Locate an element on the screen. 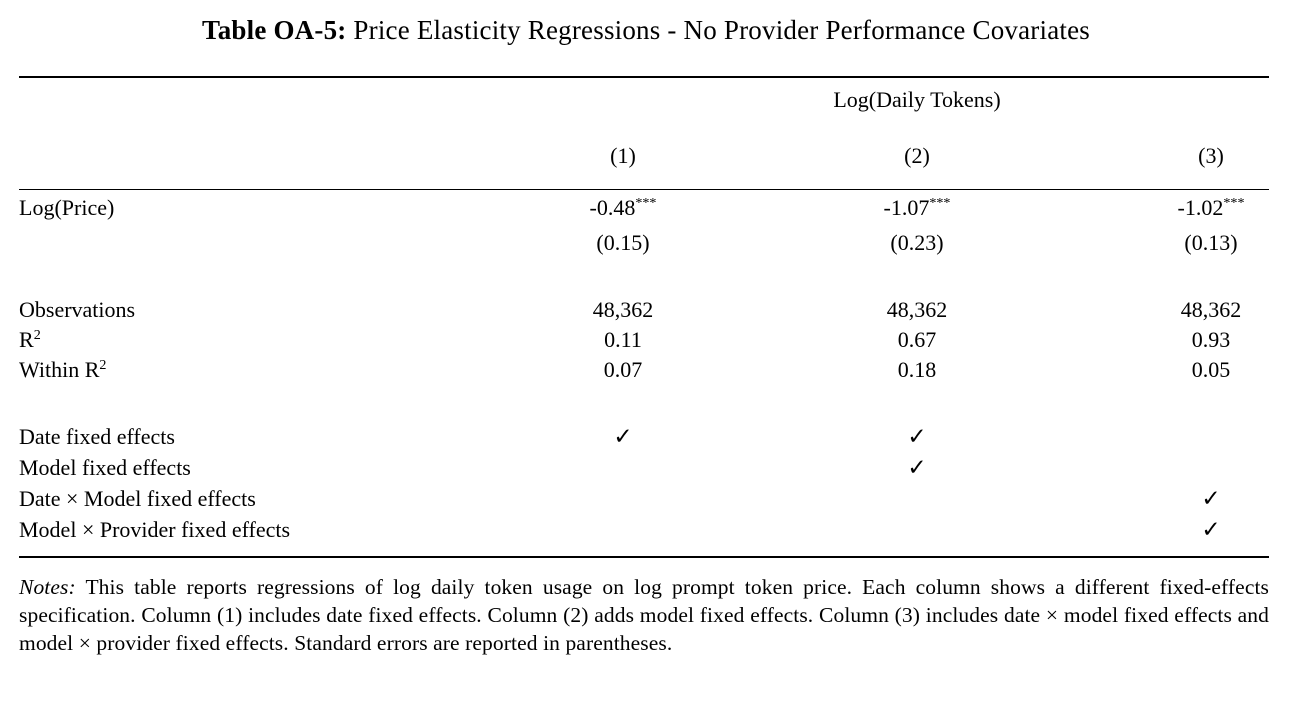 The image size is (1292, 713). coefficient-cell-1: -0.48*** is located at coordinates (623, 208).